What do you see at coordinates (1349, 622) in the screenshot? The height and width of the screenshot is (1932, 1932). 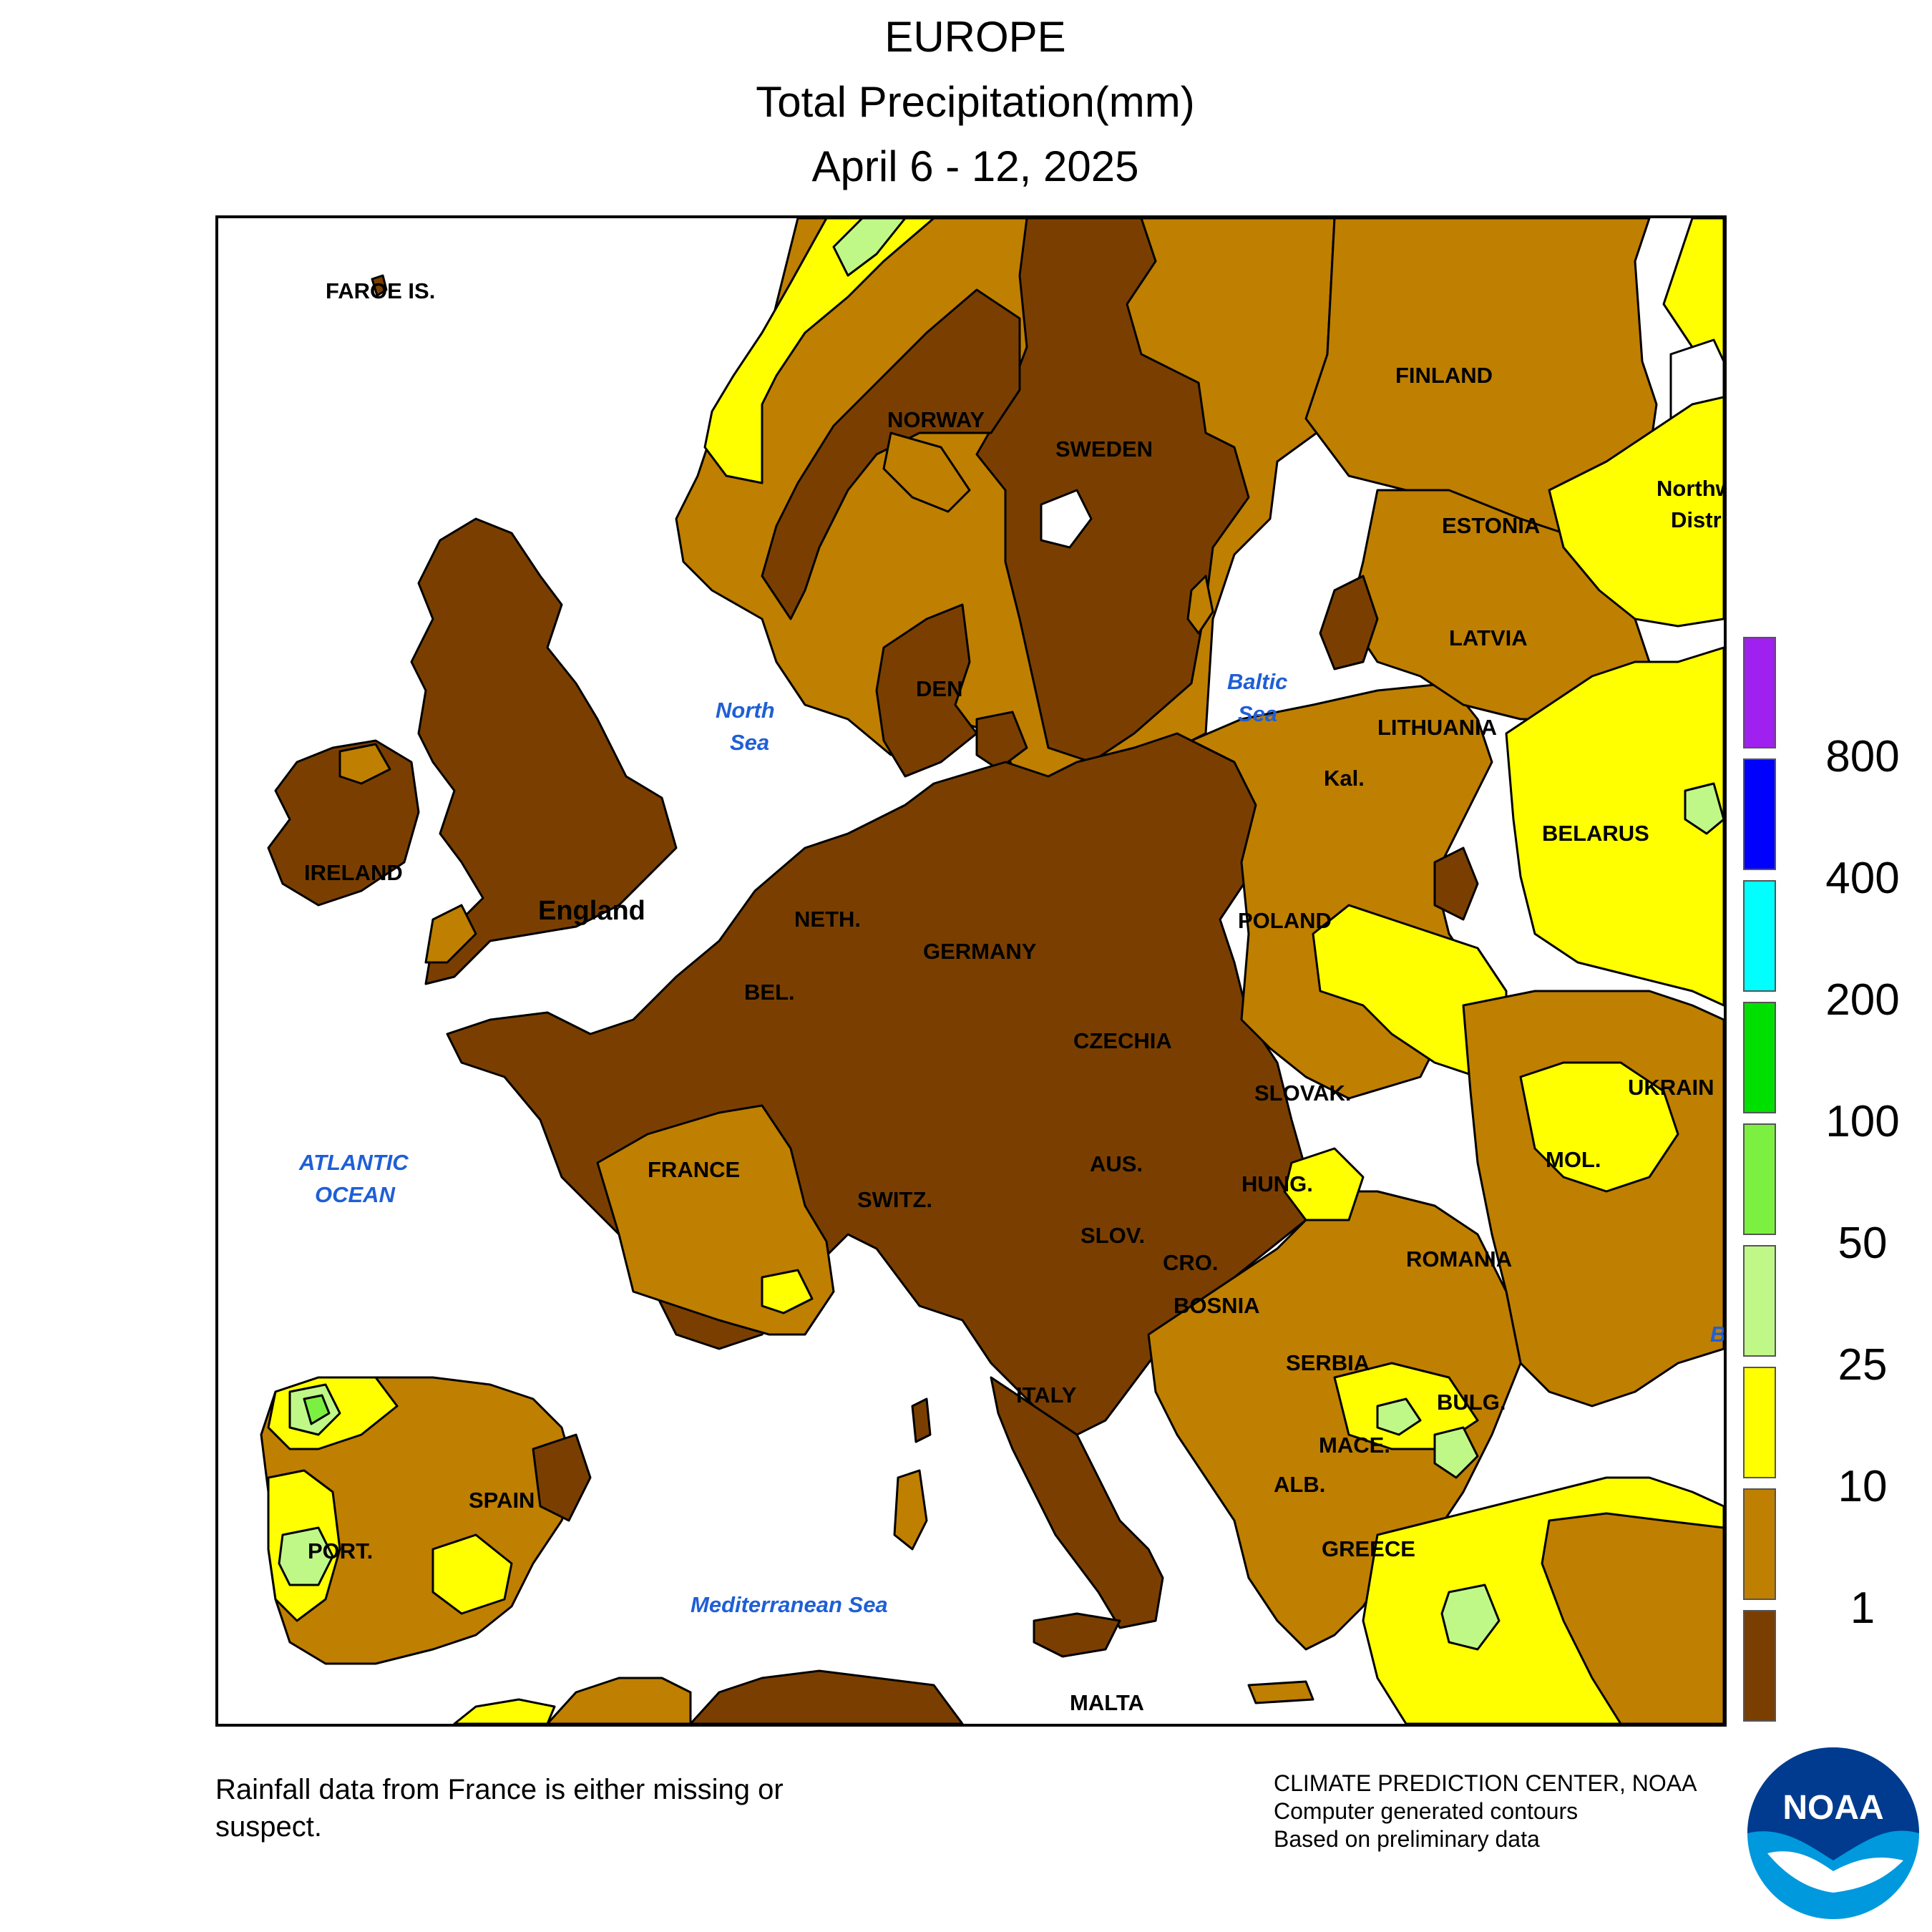 I see `kaliningrad-dry` at bounding box center [1349, 622].